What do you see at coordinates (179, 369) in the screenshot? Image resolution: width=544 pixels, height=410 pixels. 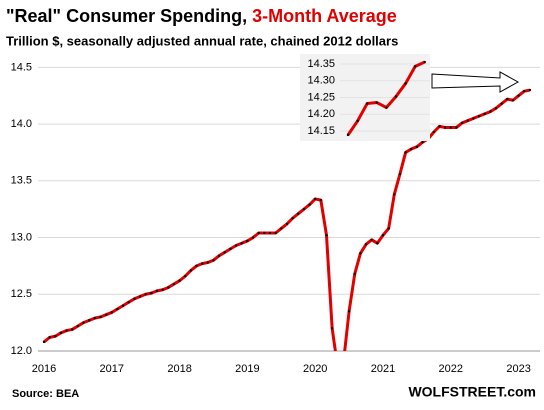 I see `x-tick-label: 2018` at bounding box center [179, 369].